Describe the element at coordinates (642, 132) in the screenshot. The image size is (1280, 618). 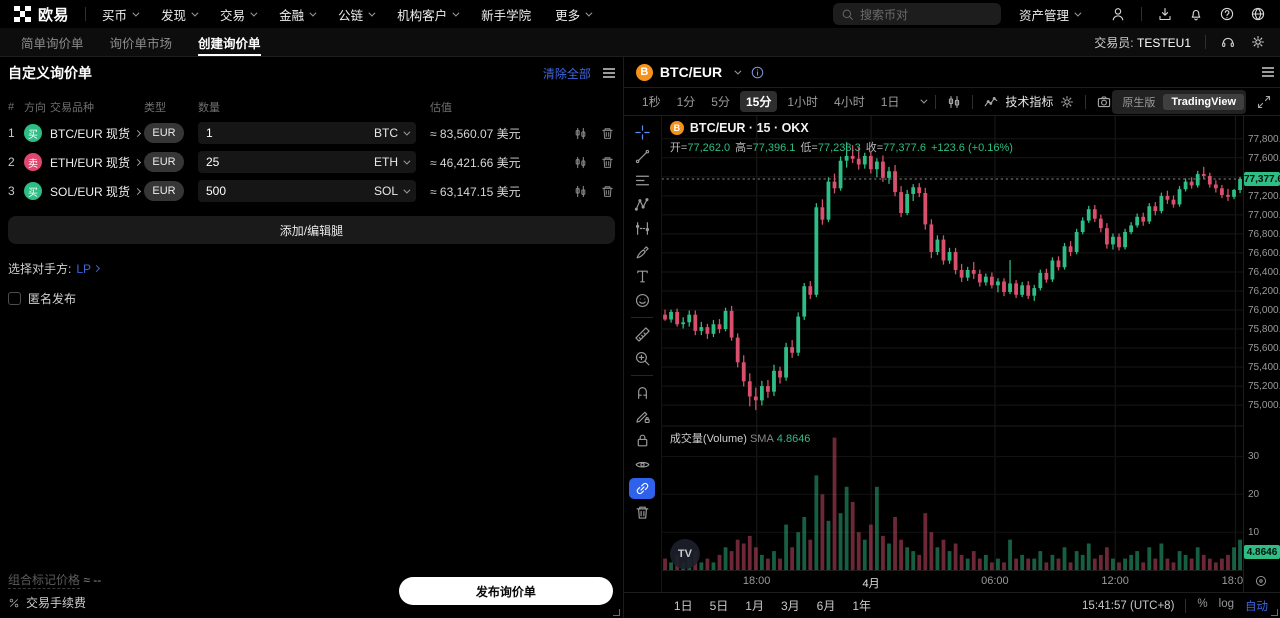
I see `crosshair-icon` at that location.